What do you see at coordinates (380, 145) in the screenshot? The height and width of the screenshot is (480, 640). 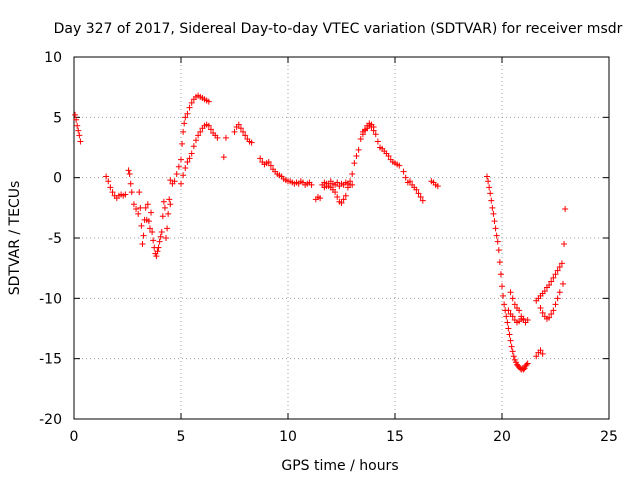 I see `series-seg10` at bounding box center [380, 145].